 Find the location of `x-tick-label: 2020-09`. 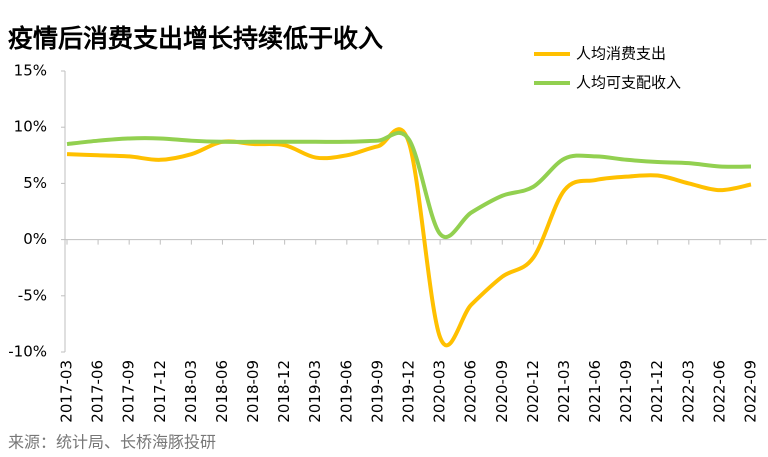

x-tick-label: 2020-09 is located at coordinates (502, 391).